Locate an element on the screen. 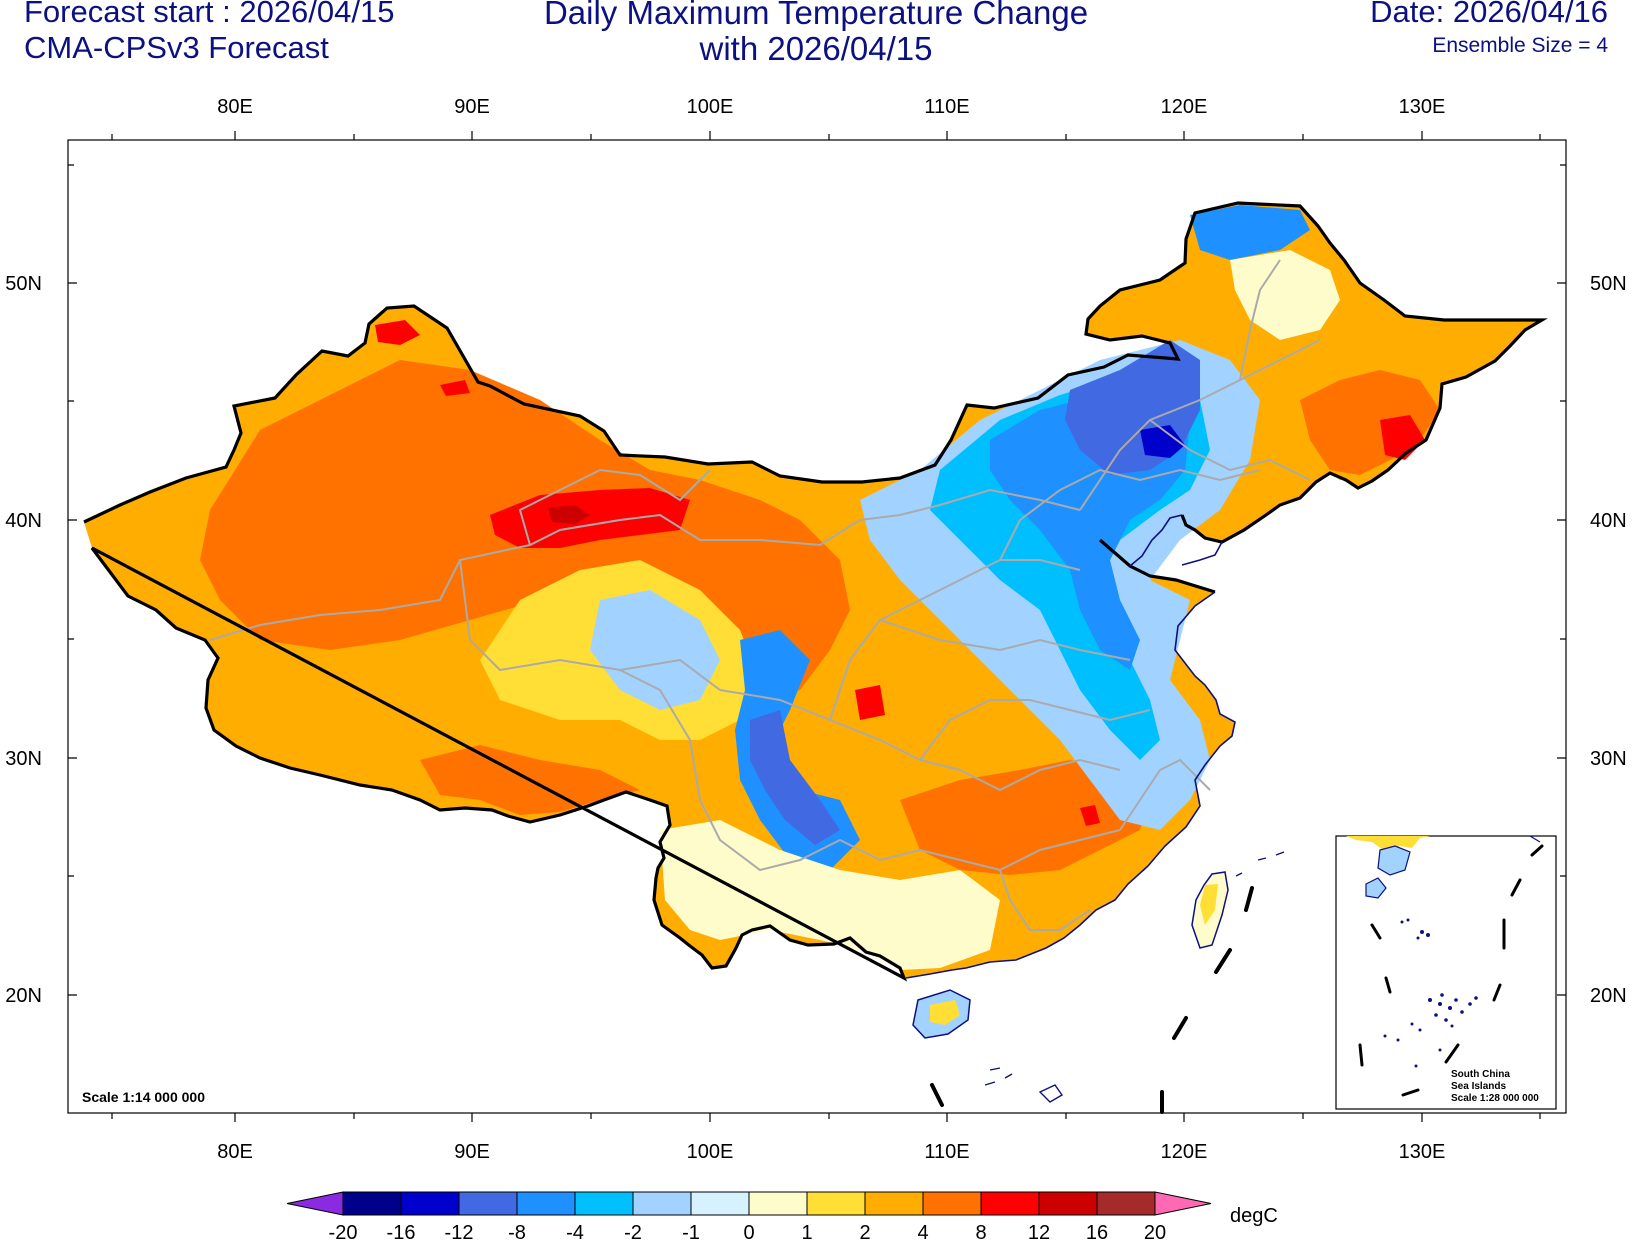 The image size is (1632, 1241). field-blue-sichuan is located at coordinates (797, 750).